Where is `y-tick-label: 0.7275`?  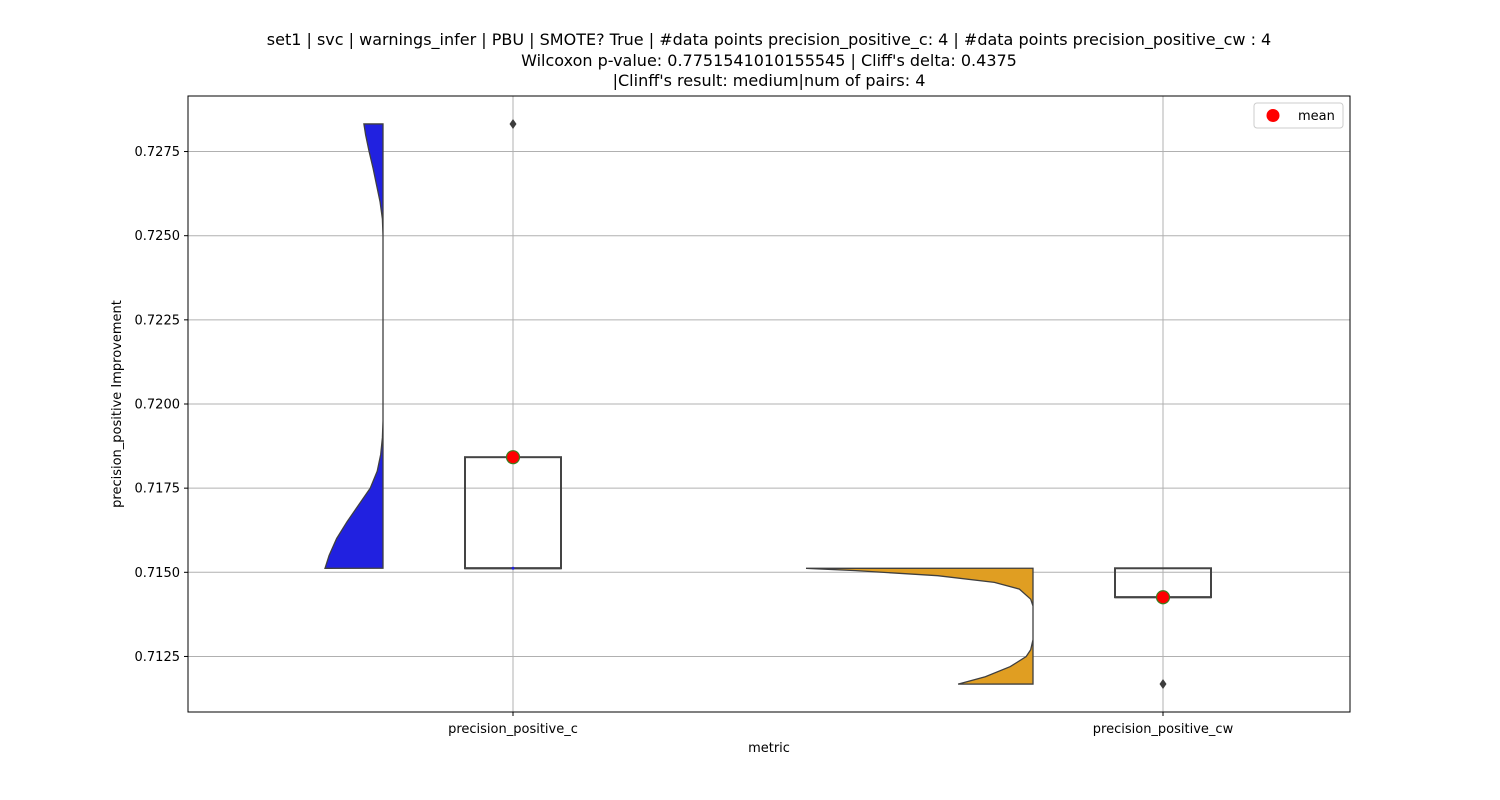
y-tick-label: 0.7275 is located at coordinates (158, 152).